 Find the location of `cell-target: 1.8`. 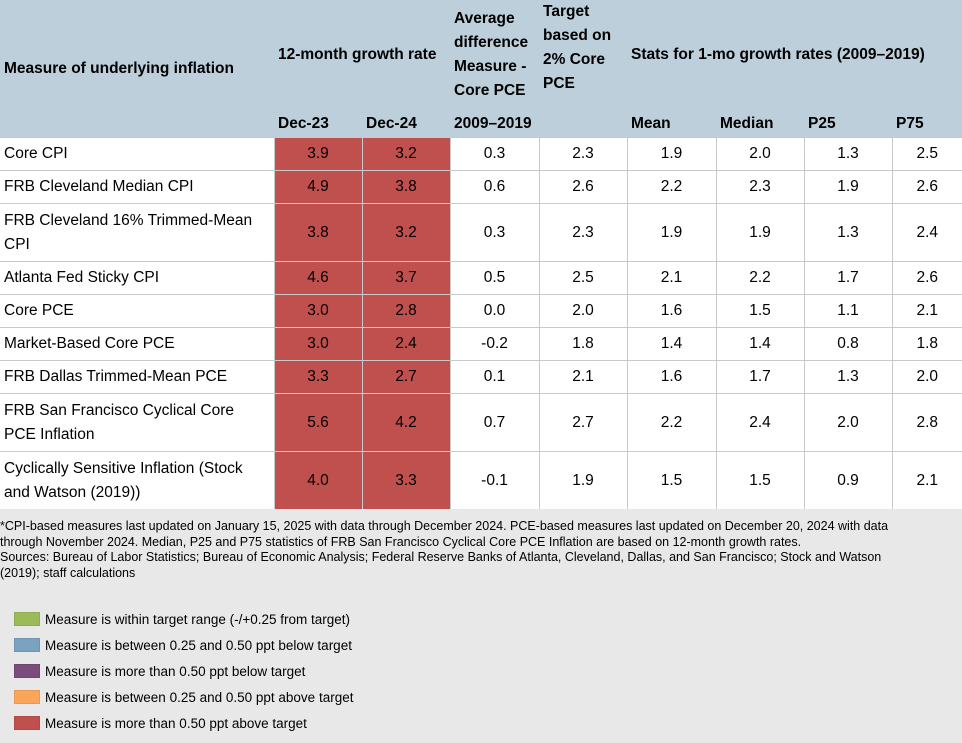

cell-target: 1.8 is located at coordinates (583, 344).